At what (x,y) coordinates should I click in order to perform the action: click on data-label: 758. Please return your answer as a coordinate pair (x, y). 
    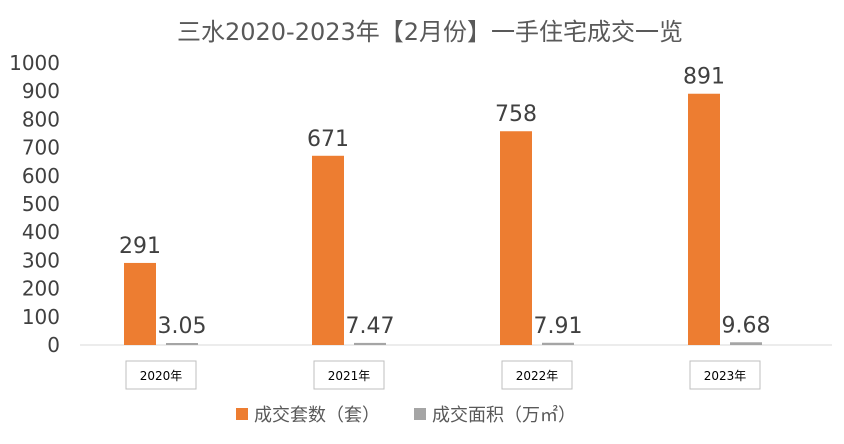
    Looking at the image, I should click on (516, 114).